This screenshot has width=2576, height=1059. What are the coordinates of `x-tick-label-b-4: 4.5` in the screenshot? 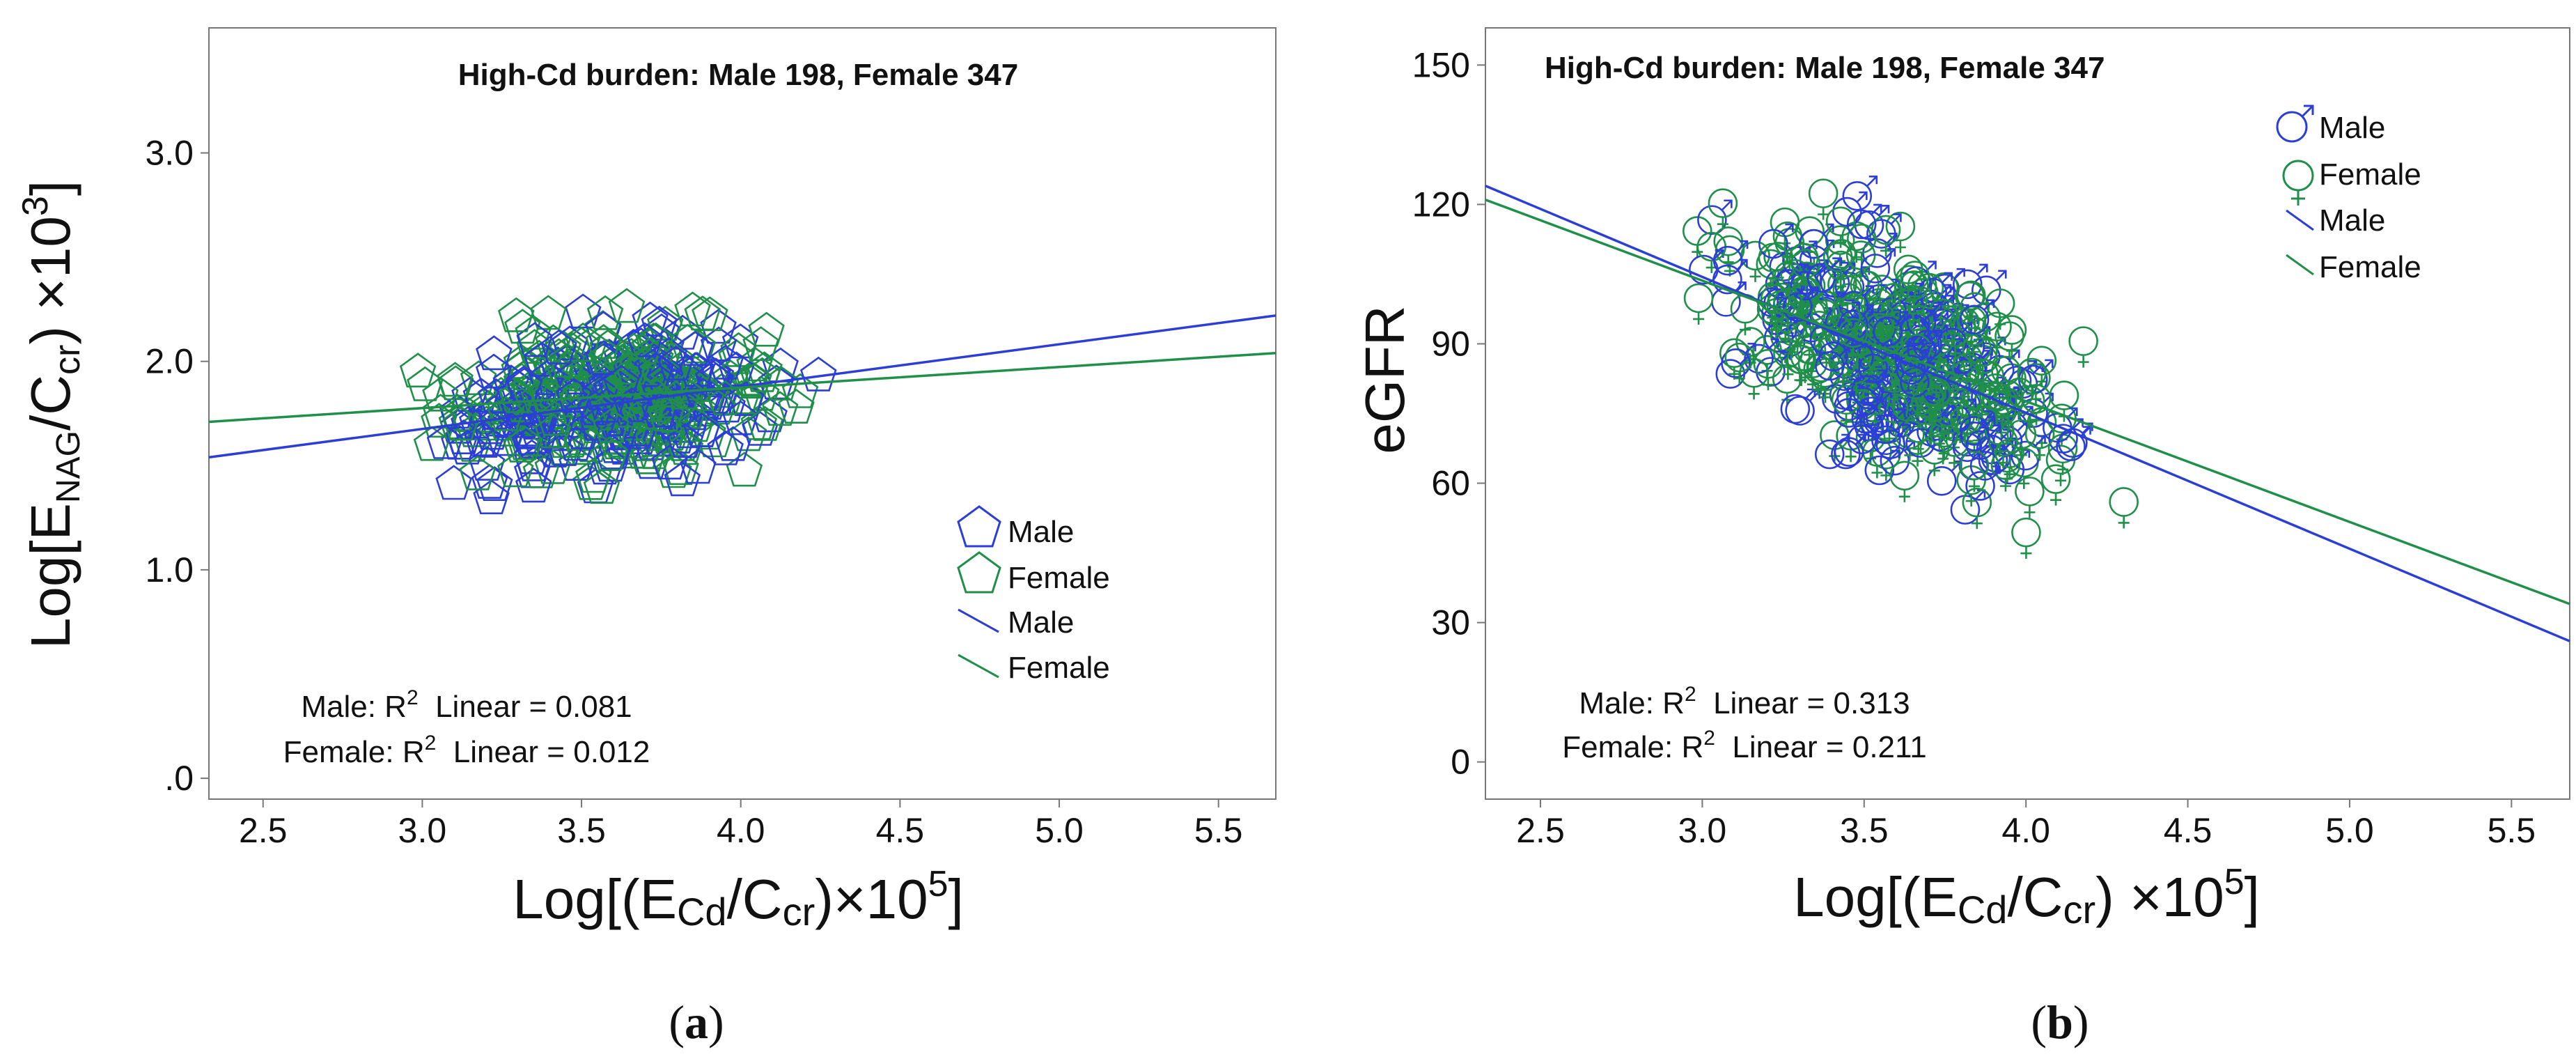 It's located at (2188, 830).